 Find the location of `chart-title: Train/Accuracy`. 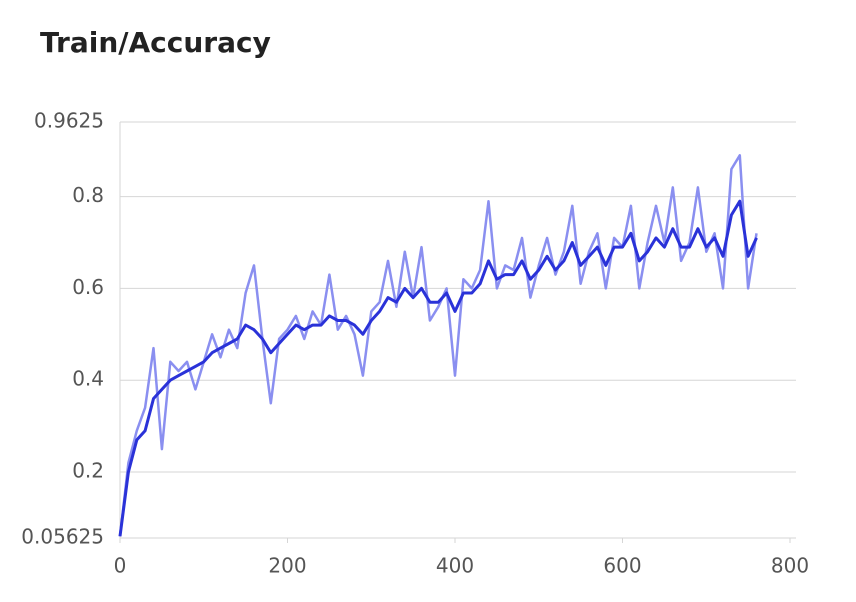

chart-title: Train/Accuracy is located at coordinates (155, 42).